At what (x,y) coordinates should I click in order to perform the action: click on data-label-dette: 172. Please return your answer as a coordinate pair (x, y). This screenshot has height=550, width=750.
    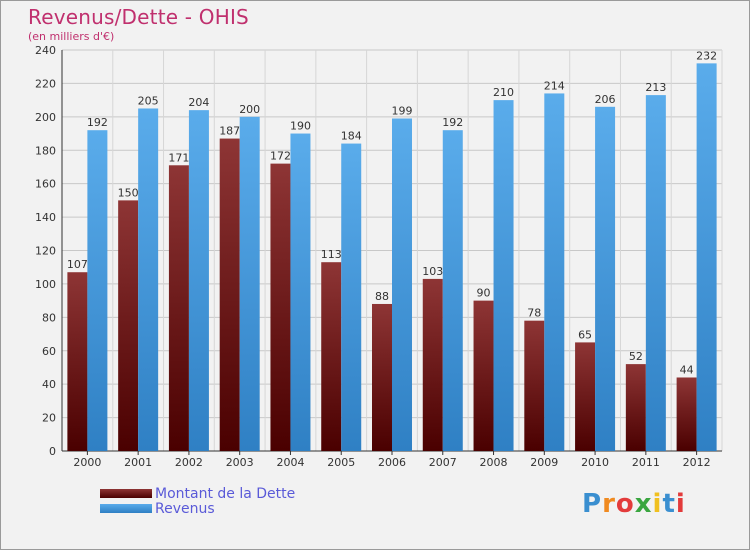
    Looking at the image, I should click on (280, 156).